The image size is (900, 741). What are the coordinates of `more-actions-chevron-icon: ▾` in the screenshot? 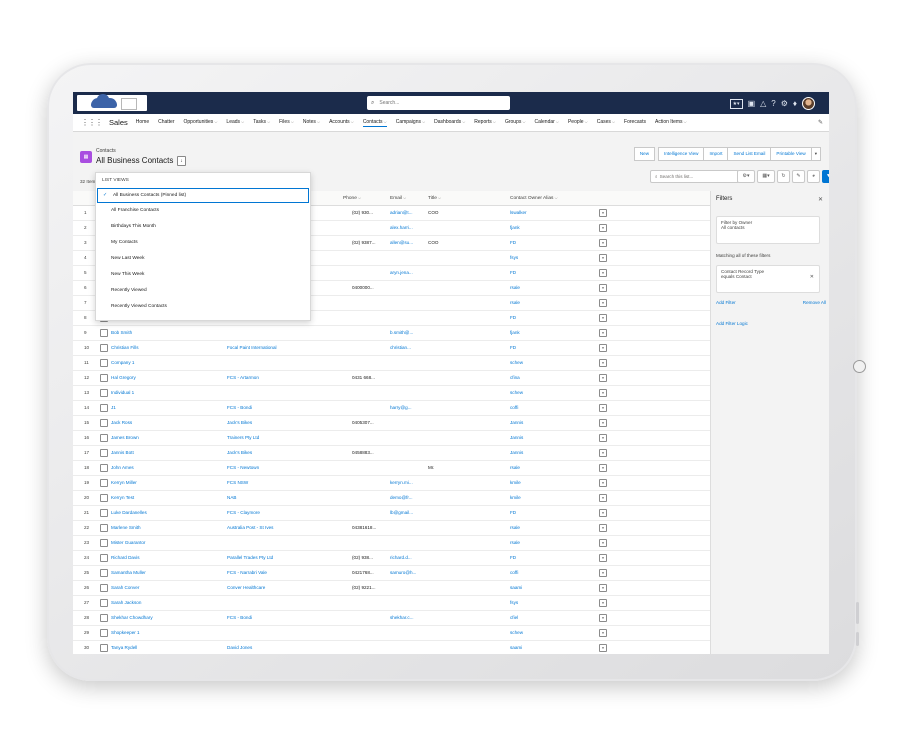 It's located at (815, 154).